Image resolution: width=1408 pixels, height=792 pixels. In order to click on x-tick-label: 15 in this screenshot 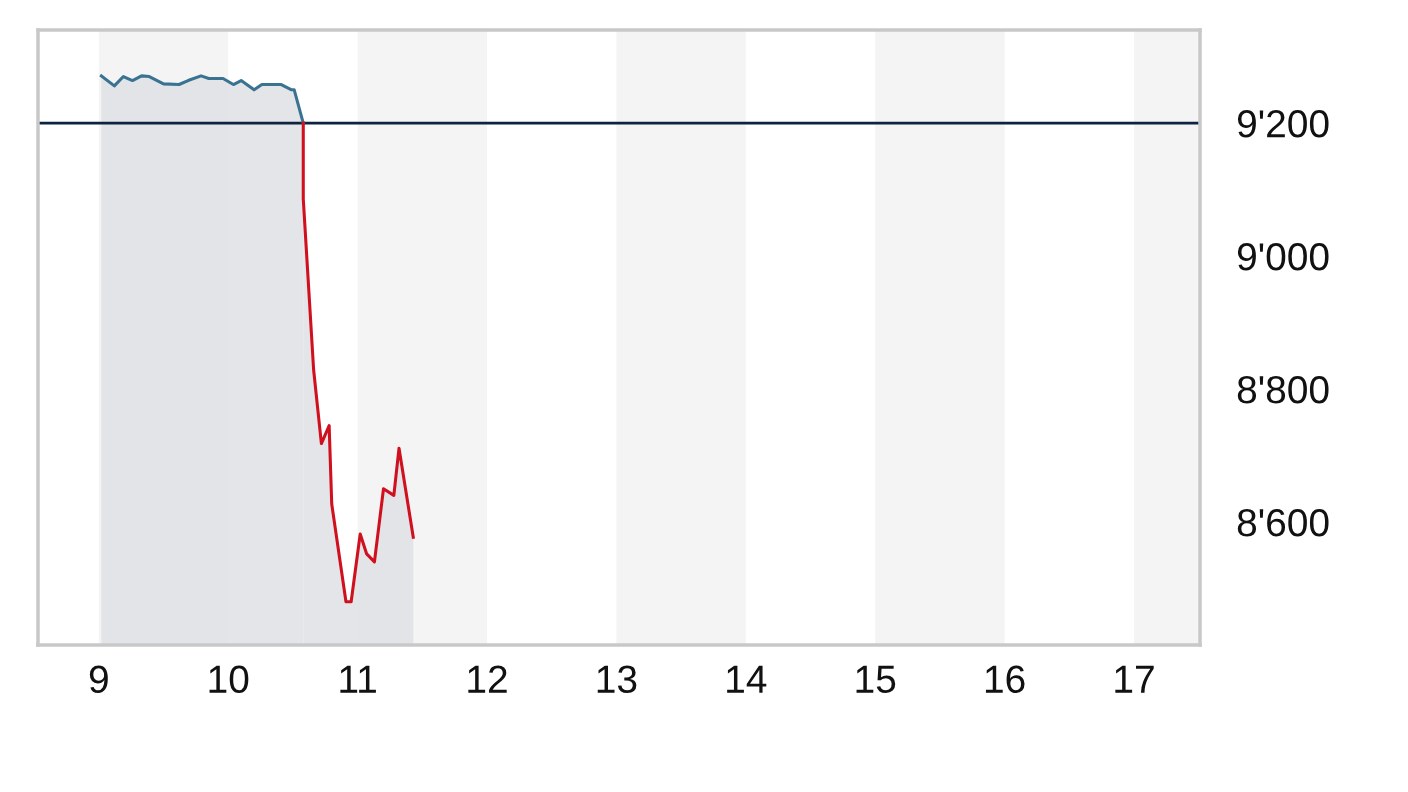, I will do `click(876, 679)`.